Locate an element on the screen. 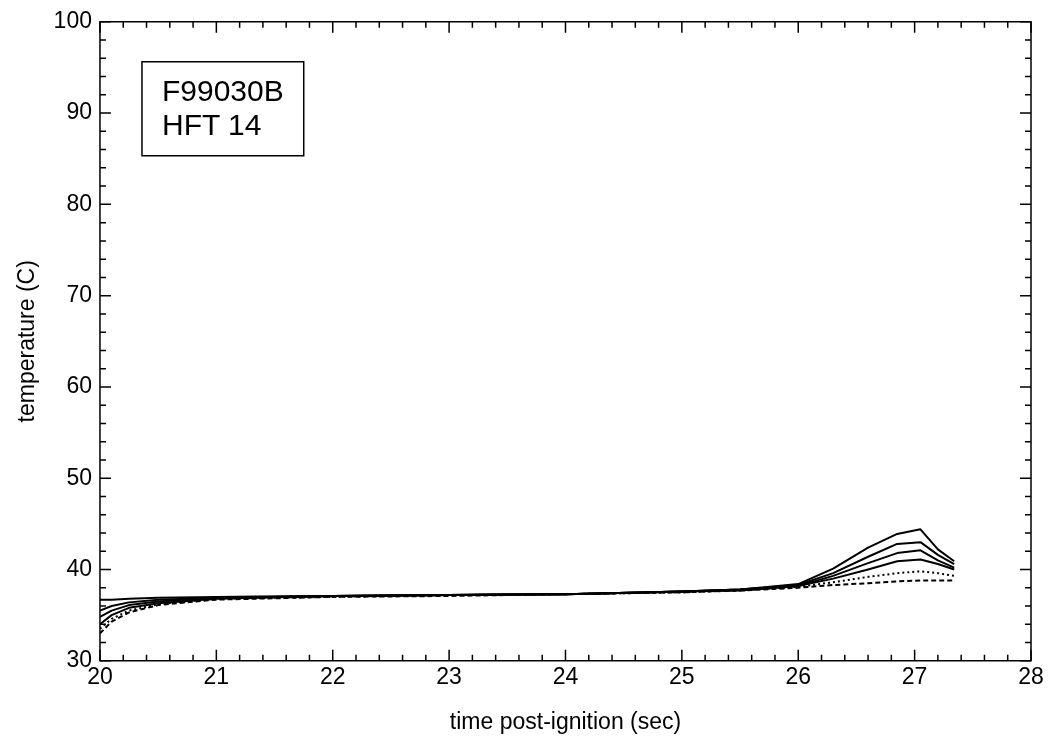  y-tick-label: 70 is located at coordinates (79, 294).